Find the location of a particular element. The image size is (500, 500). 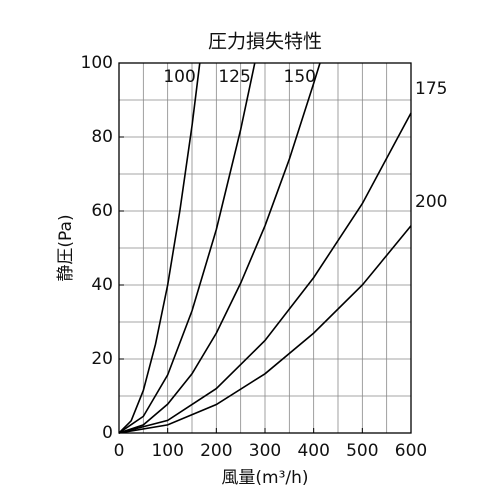

y-tick-label: 0 is located at coordinates (107, 433).